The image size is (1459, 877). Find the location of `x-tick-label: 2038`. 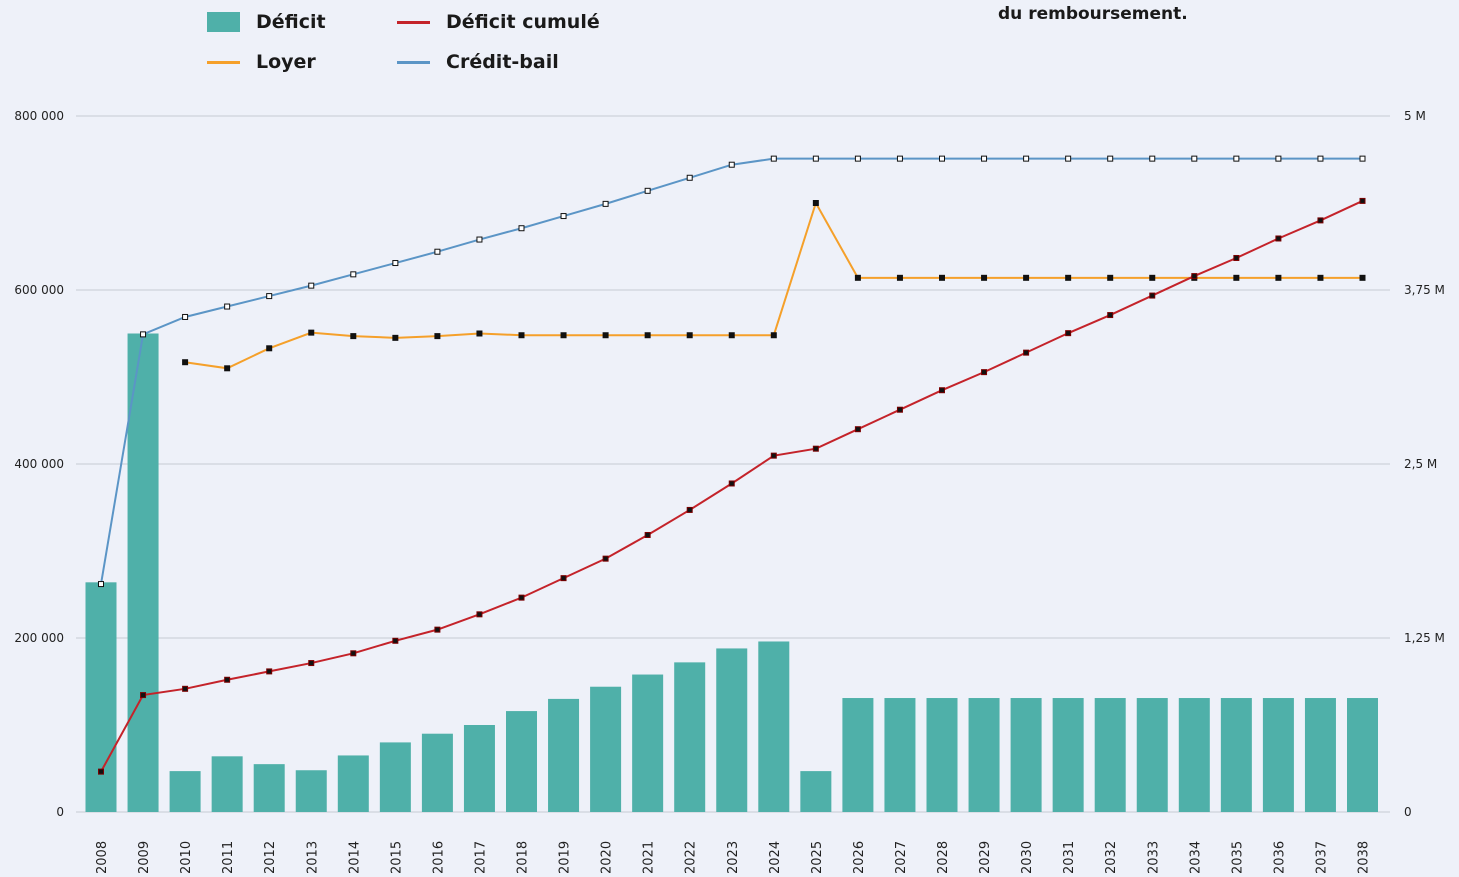

x-tick-label: 2038 is located at coordinates (1364, 857).